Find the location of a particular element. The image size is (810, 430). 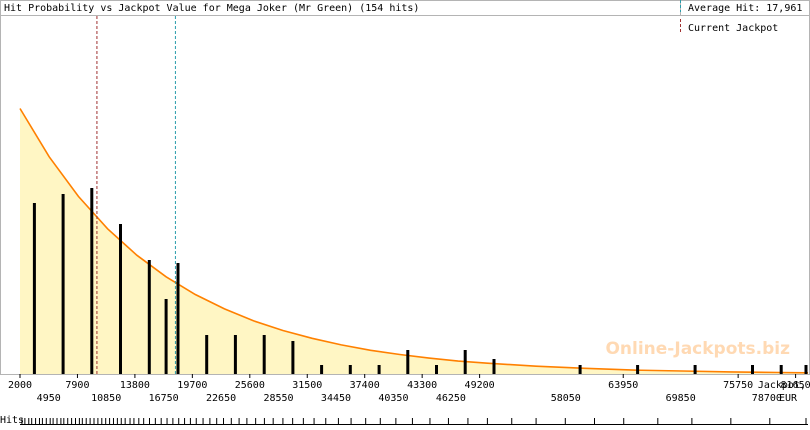

tick-label-lower-3: 22650 is located at coordinates (221, 398).